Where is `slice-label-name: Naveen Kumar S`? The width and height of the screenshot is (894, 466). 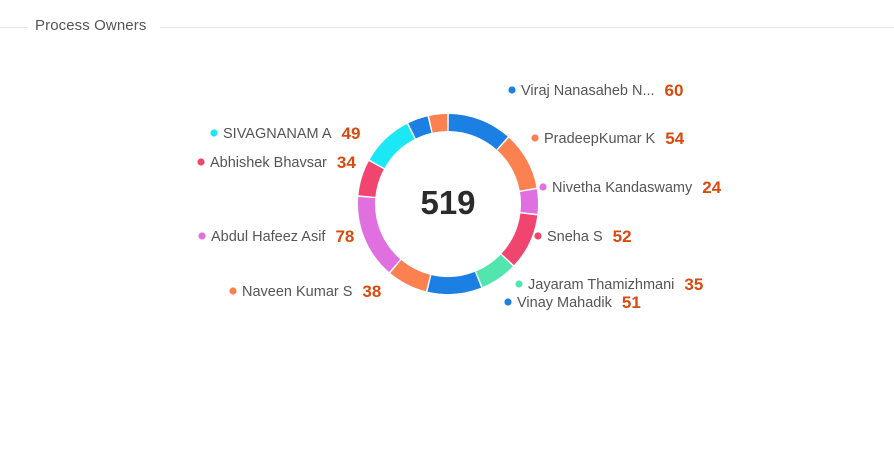 slice-label-name: Naveen Kumar S is located at coordinates (297, 292).